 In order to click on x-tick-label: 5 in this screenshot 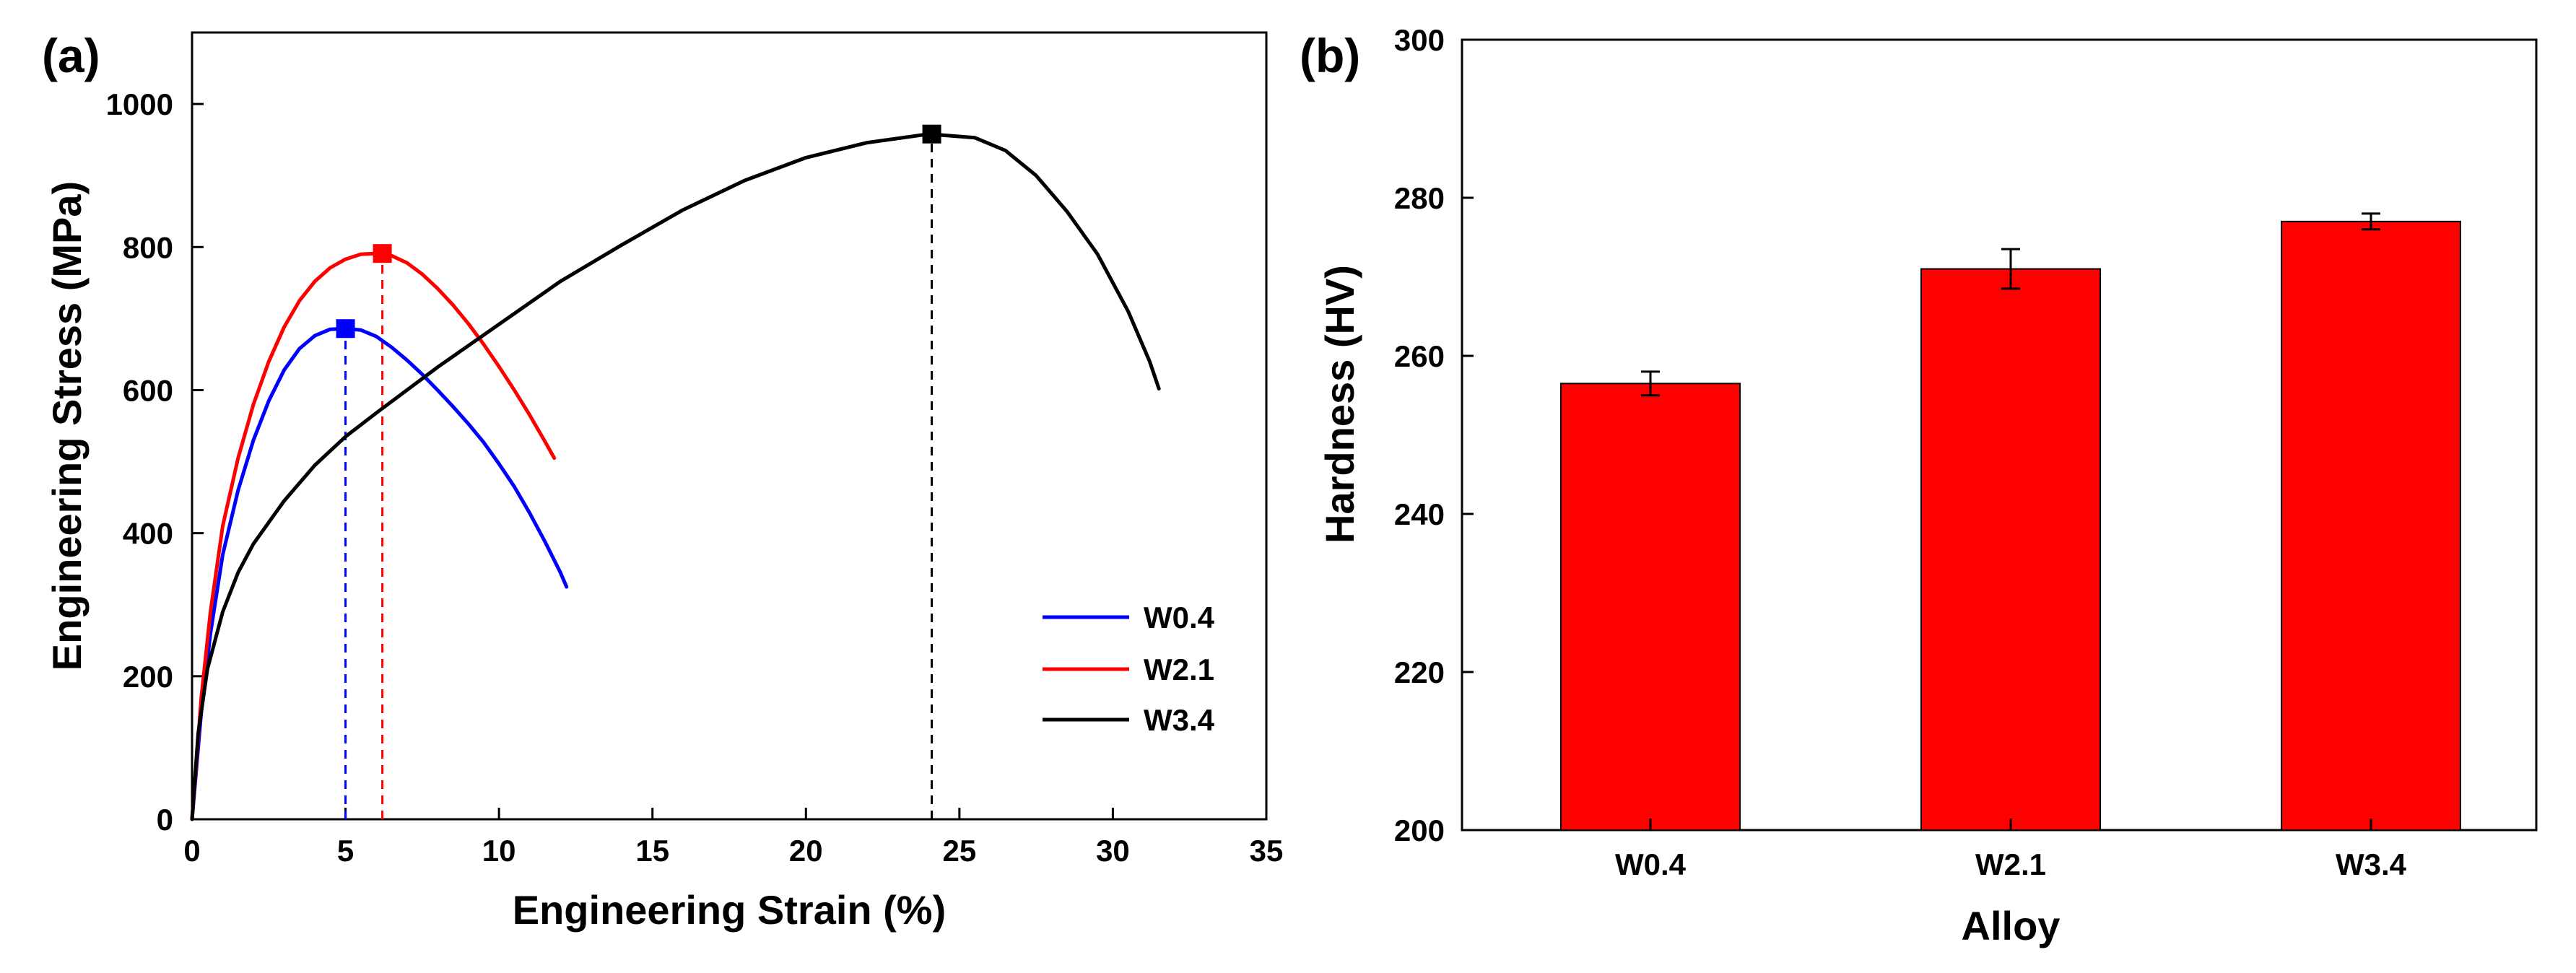, I will do `click(345, 851)`.